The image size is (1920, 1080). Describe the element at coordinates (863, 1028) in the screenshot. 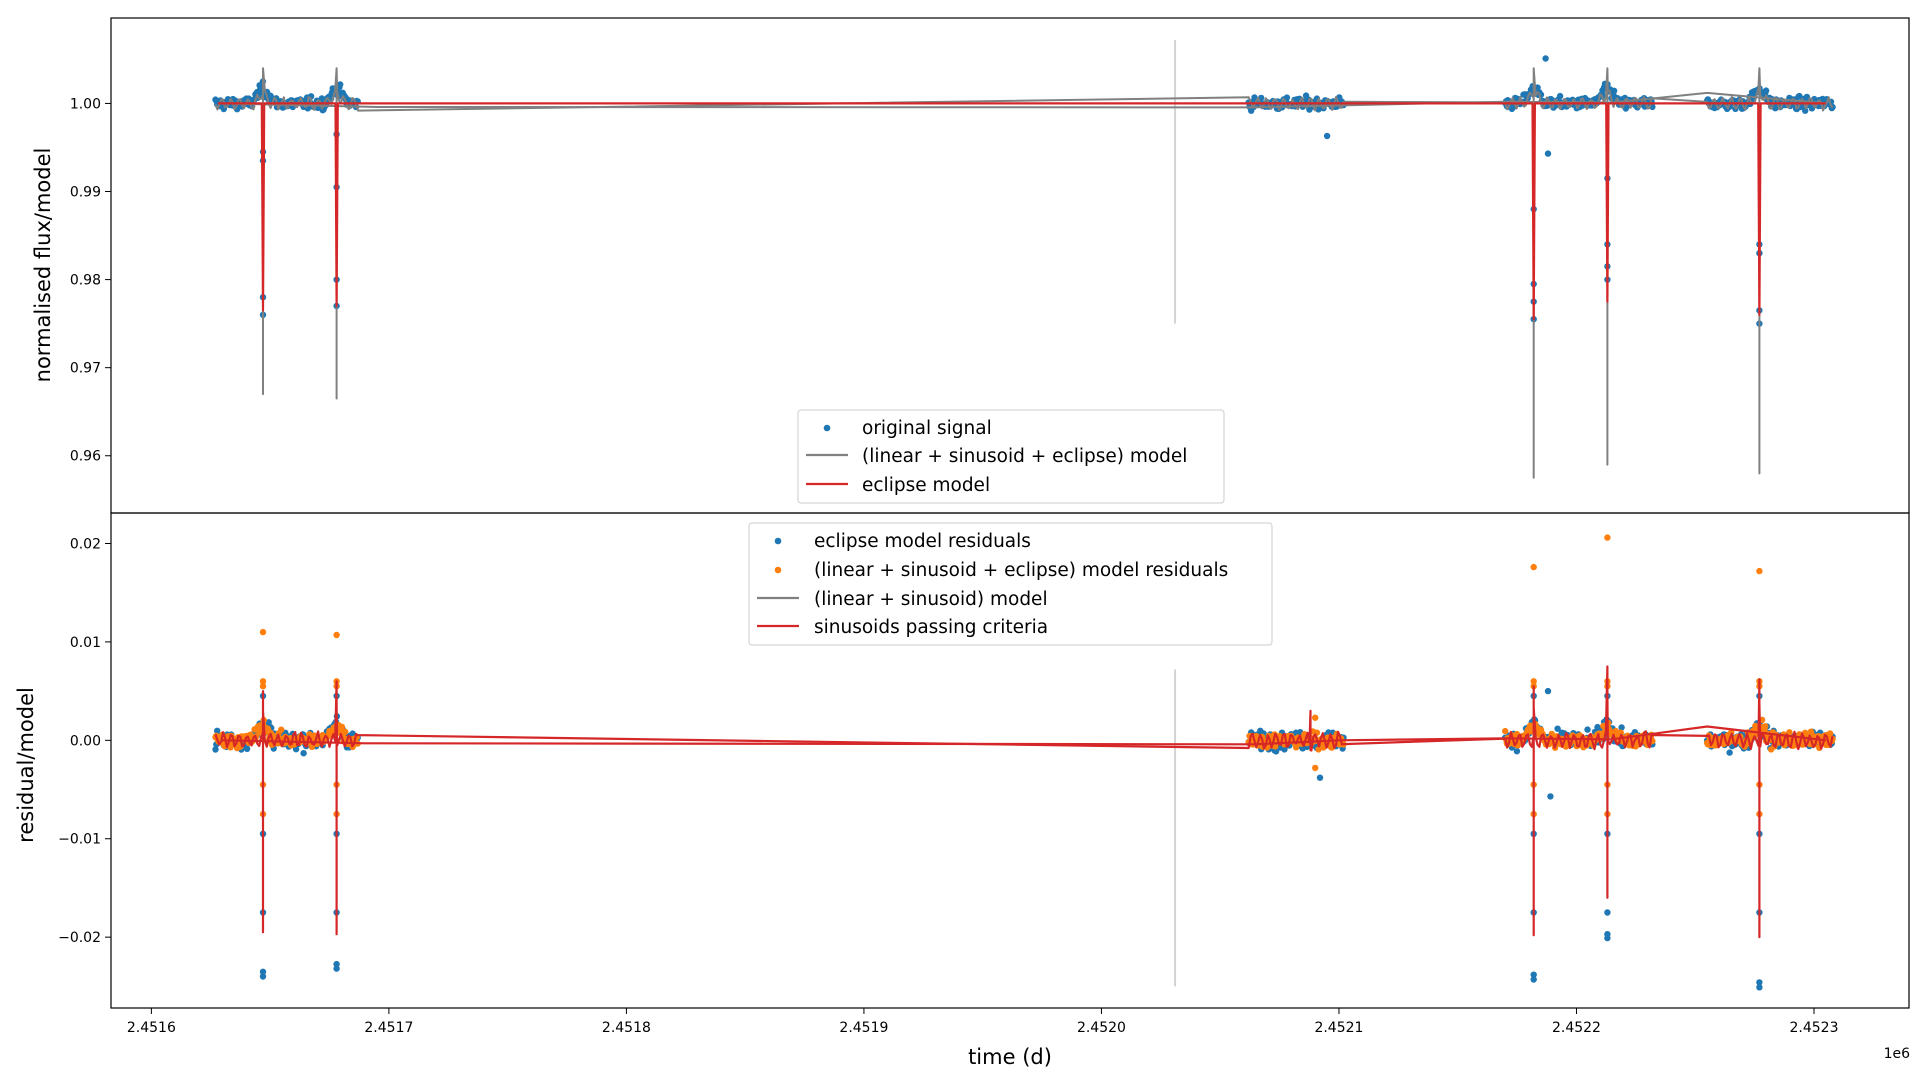

I see `x-tick-label: 2.4519` at that location.